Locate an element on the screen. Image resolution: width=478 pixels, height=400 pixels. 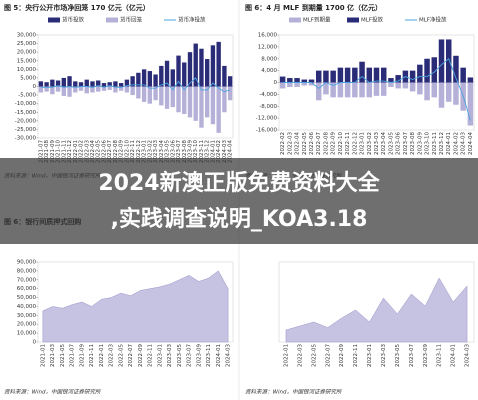
x-tick-label: 2022-11 is located at coordinates (356, 355).